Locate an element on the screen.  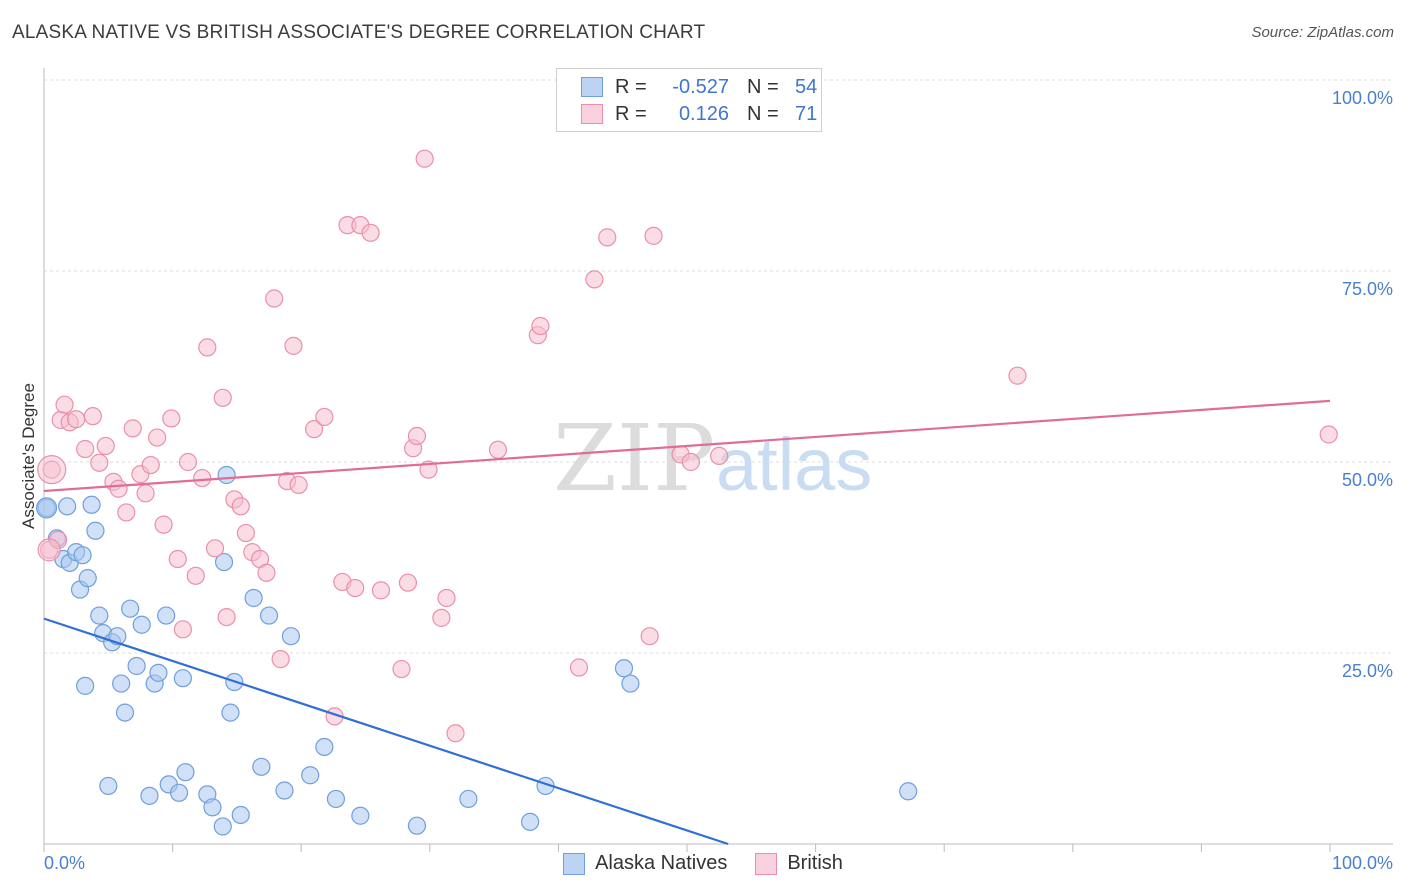
legend-item-british: British is located at coordinates (799, 863).